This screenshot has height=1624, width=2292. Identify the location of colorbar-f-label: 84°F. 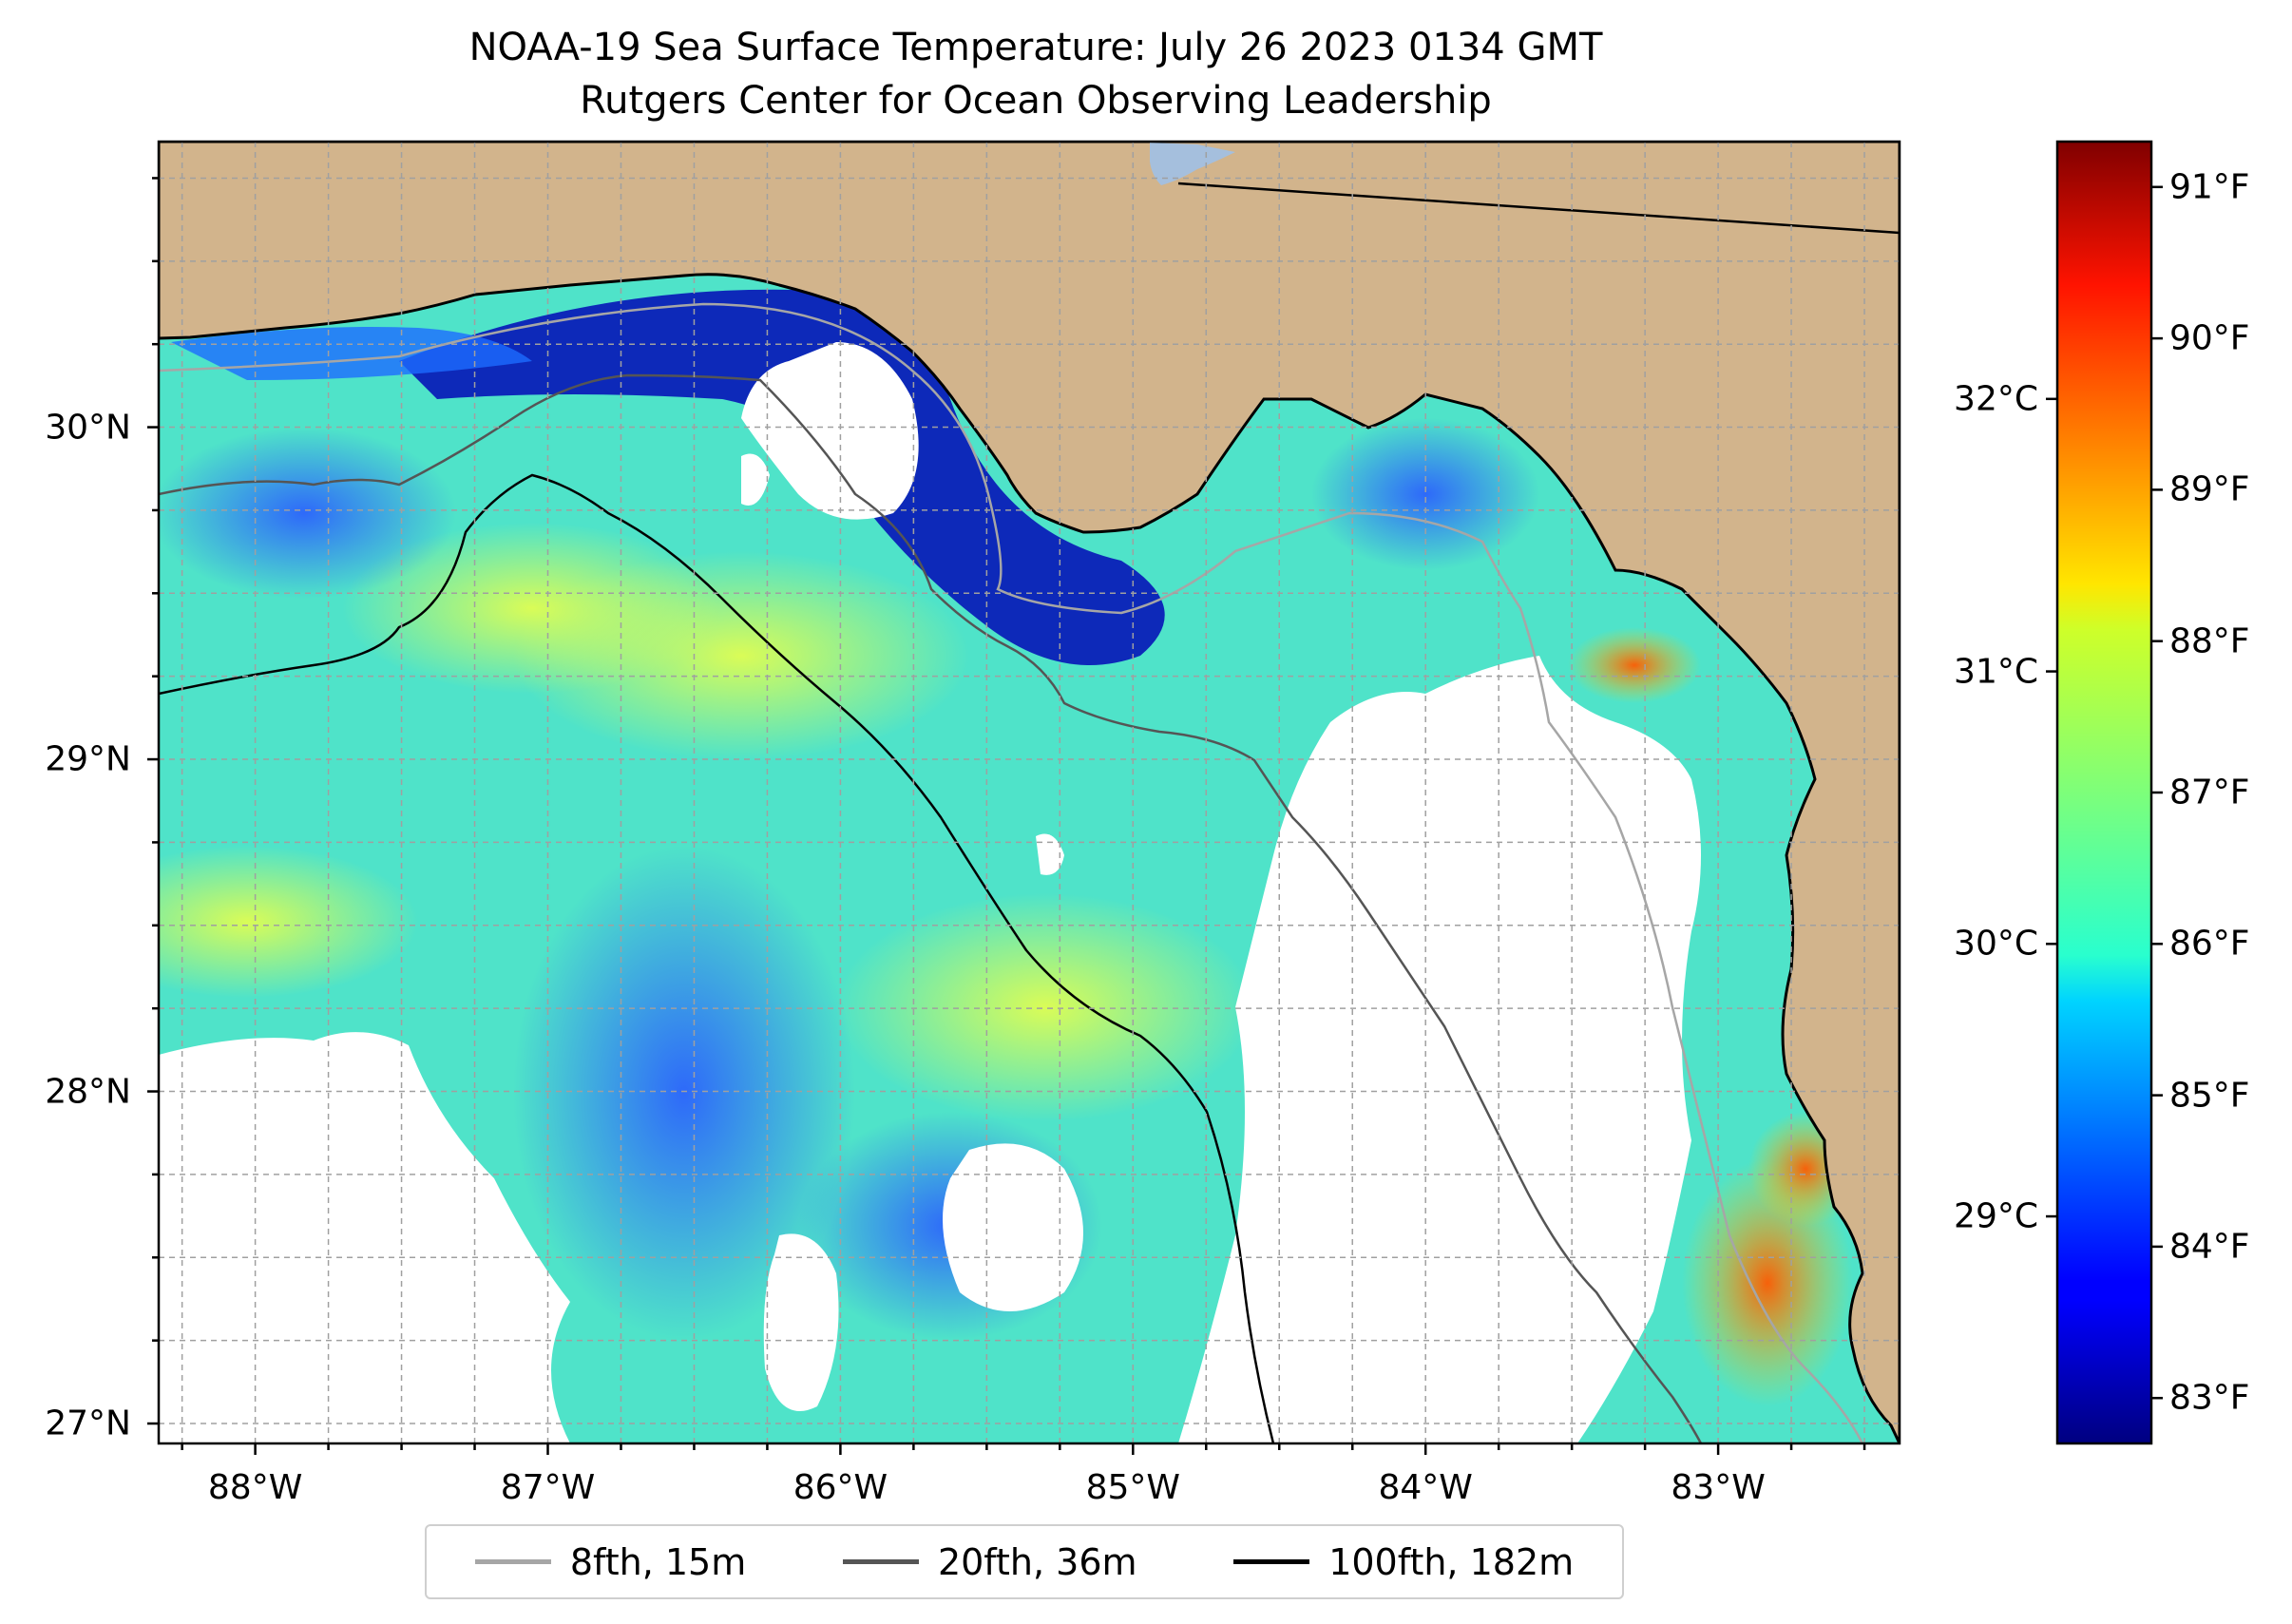
(2209, 1247).